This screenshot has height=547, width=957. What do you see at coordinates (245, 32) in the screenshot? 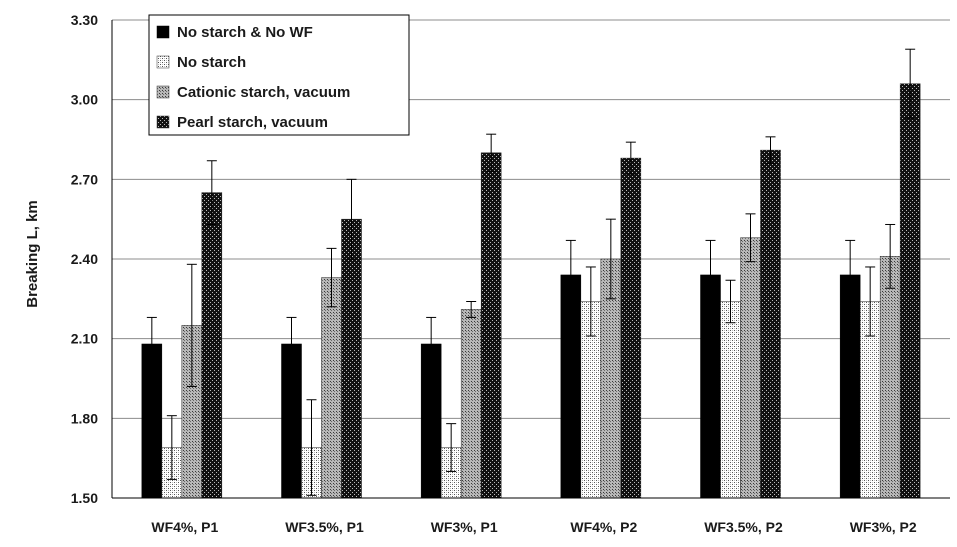
I see `legend-label: No starch & No WF` at bounding box center [245, 32].